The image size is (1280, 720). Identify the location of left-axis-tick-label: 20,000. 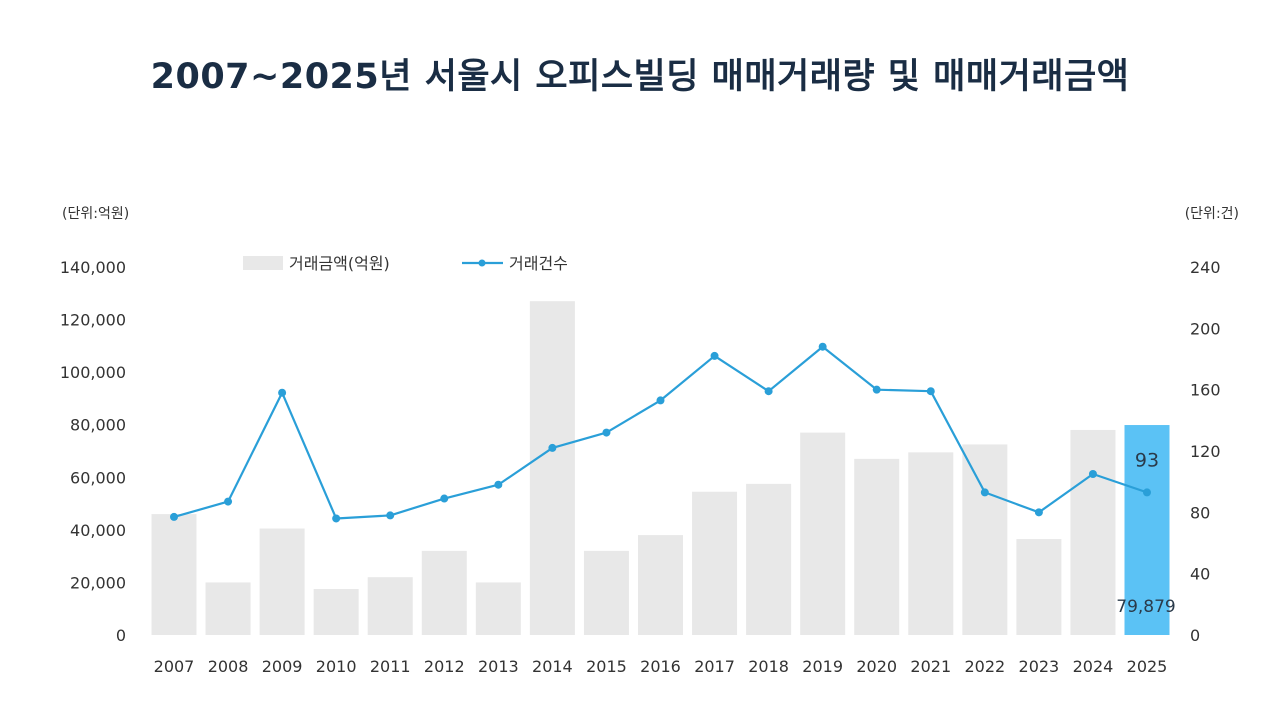
(98, 582).